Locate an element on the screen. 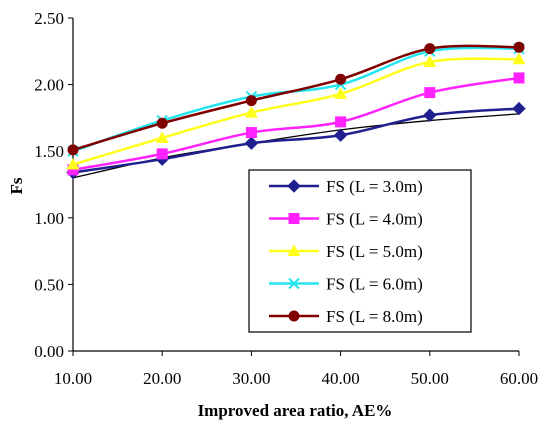  legend-item: FS (L = 8.0m) is located at coordinates (346, 316).